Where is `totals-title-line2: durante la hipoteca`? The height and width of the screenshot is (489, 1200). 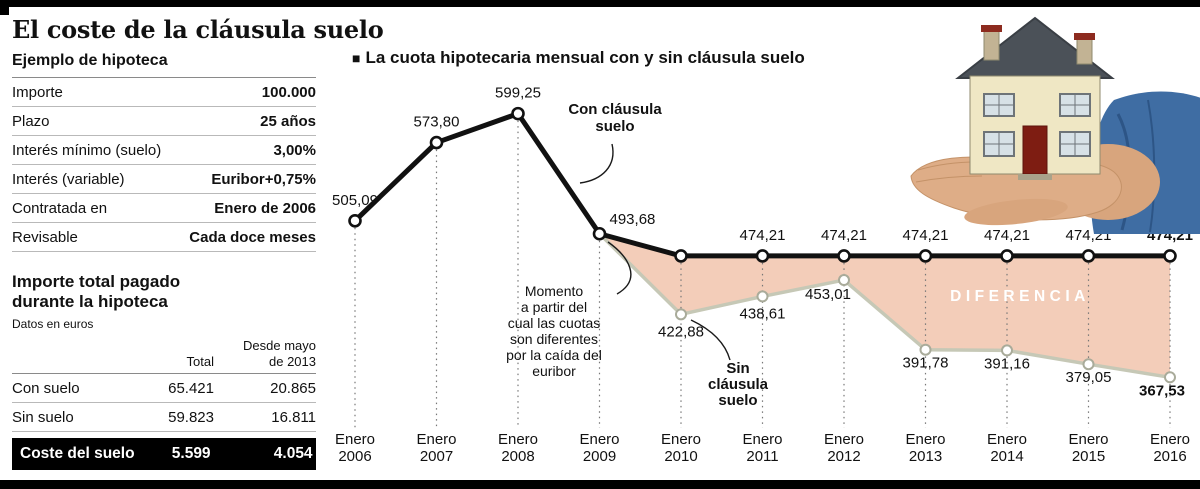 totals-title-line2: durante la hipoteca is located at coordinates (90, 302).